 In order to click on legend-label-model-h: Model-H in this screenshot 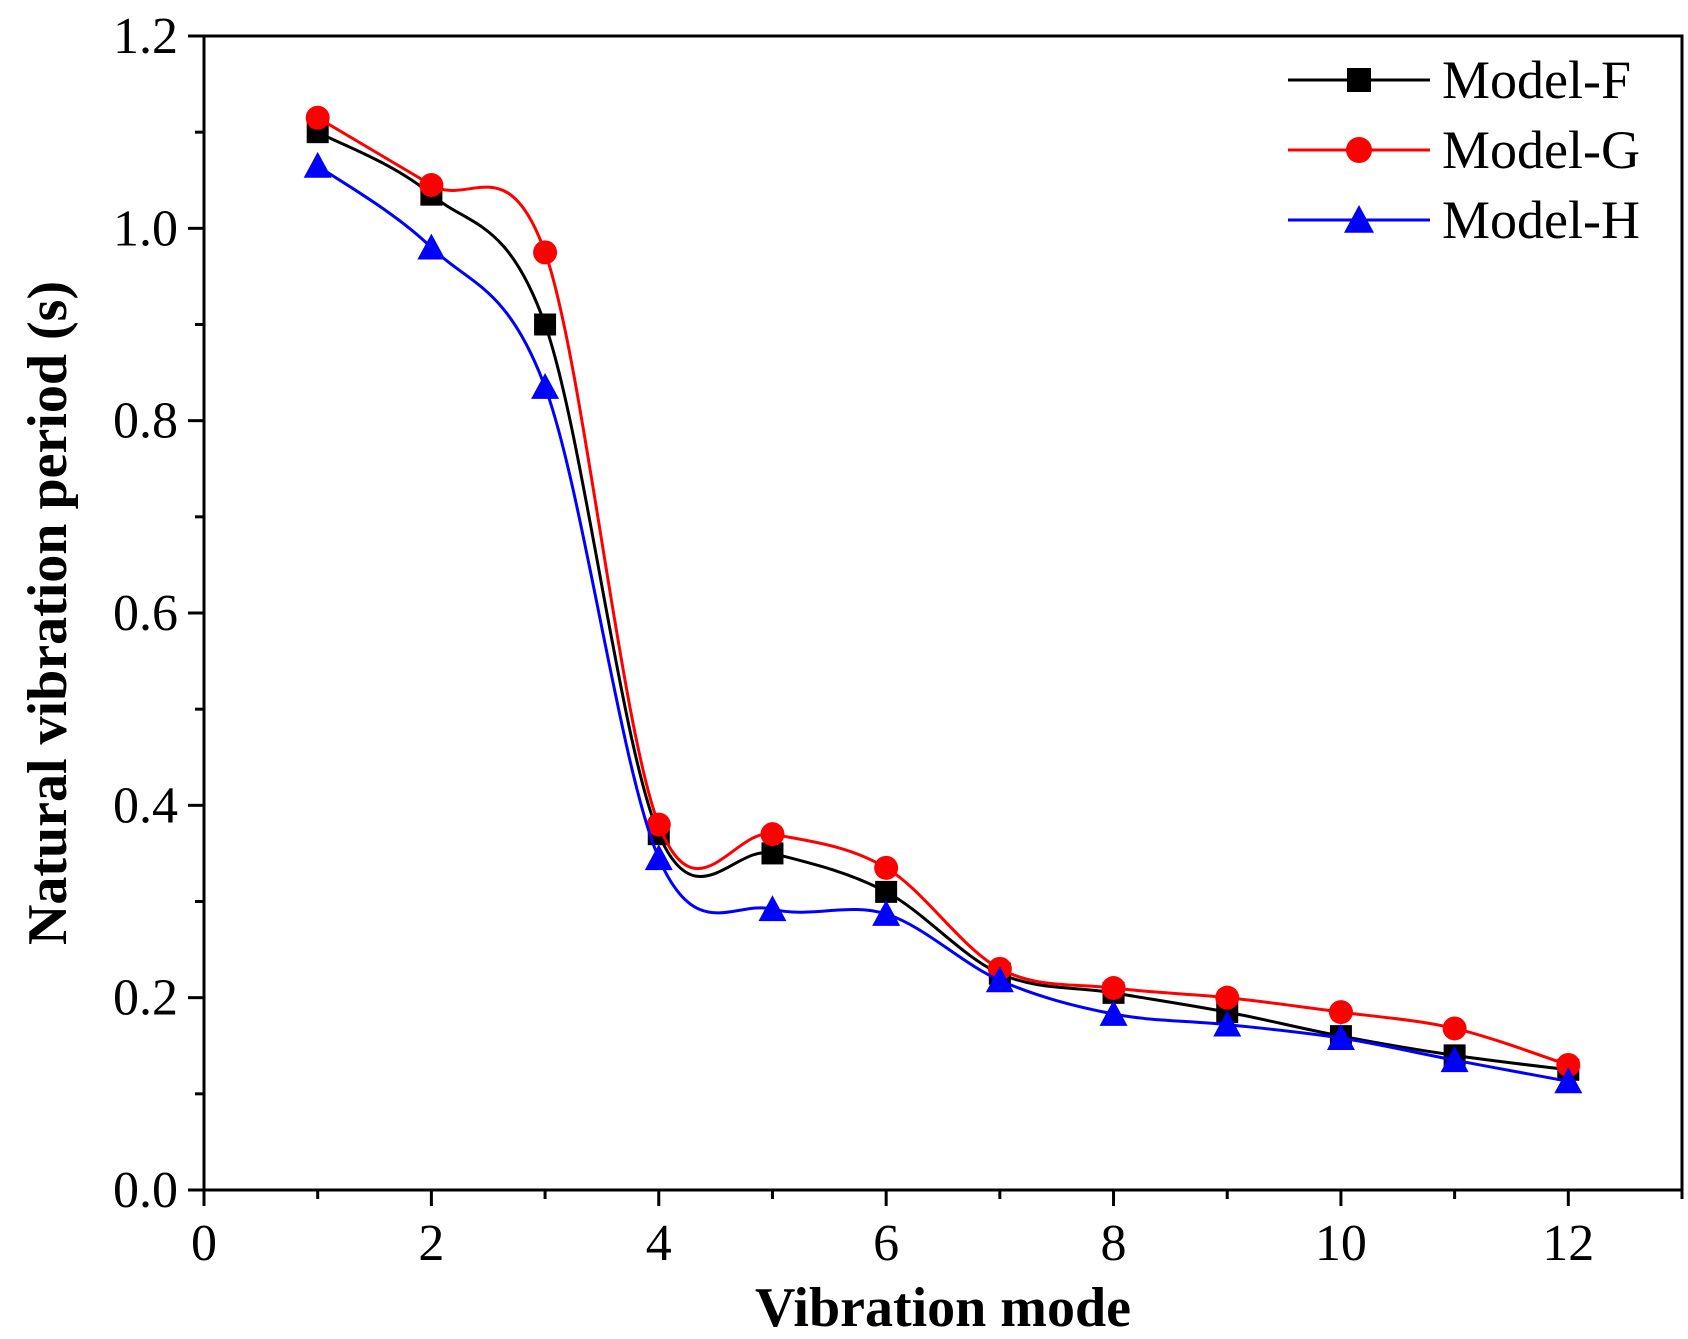, I will do `click(1541, 220)`.